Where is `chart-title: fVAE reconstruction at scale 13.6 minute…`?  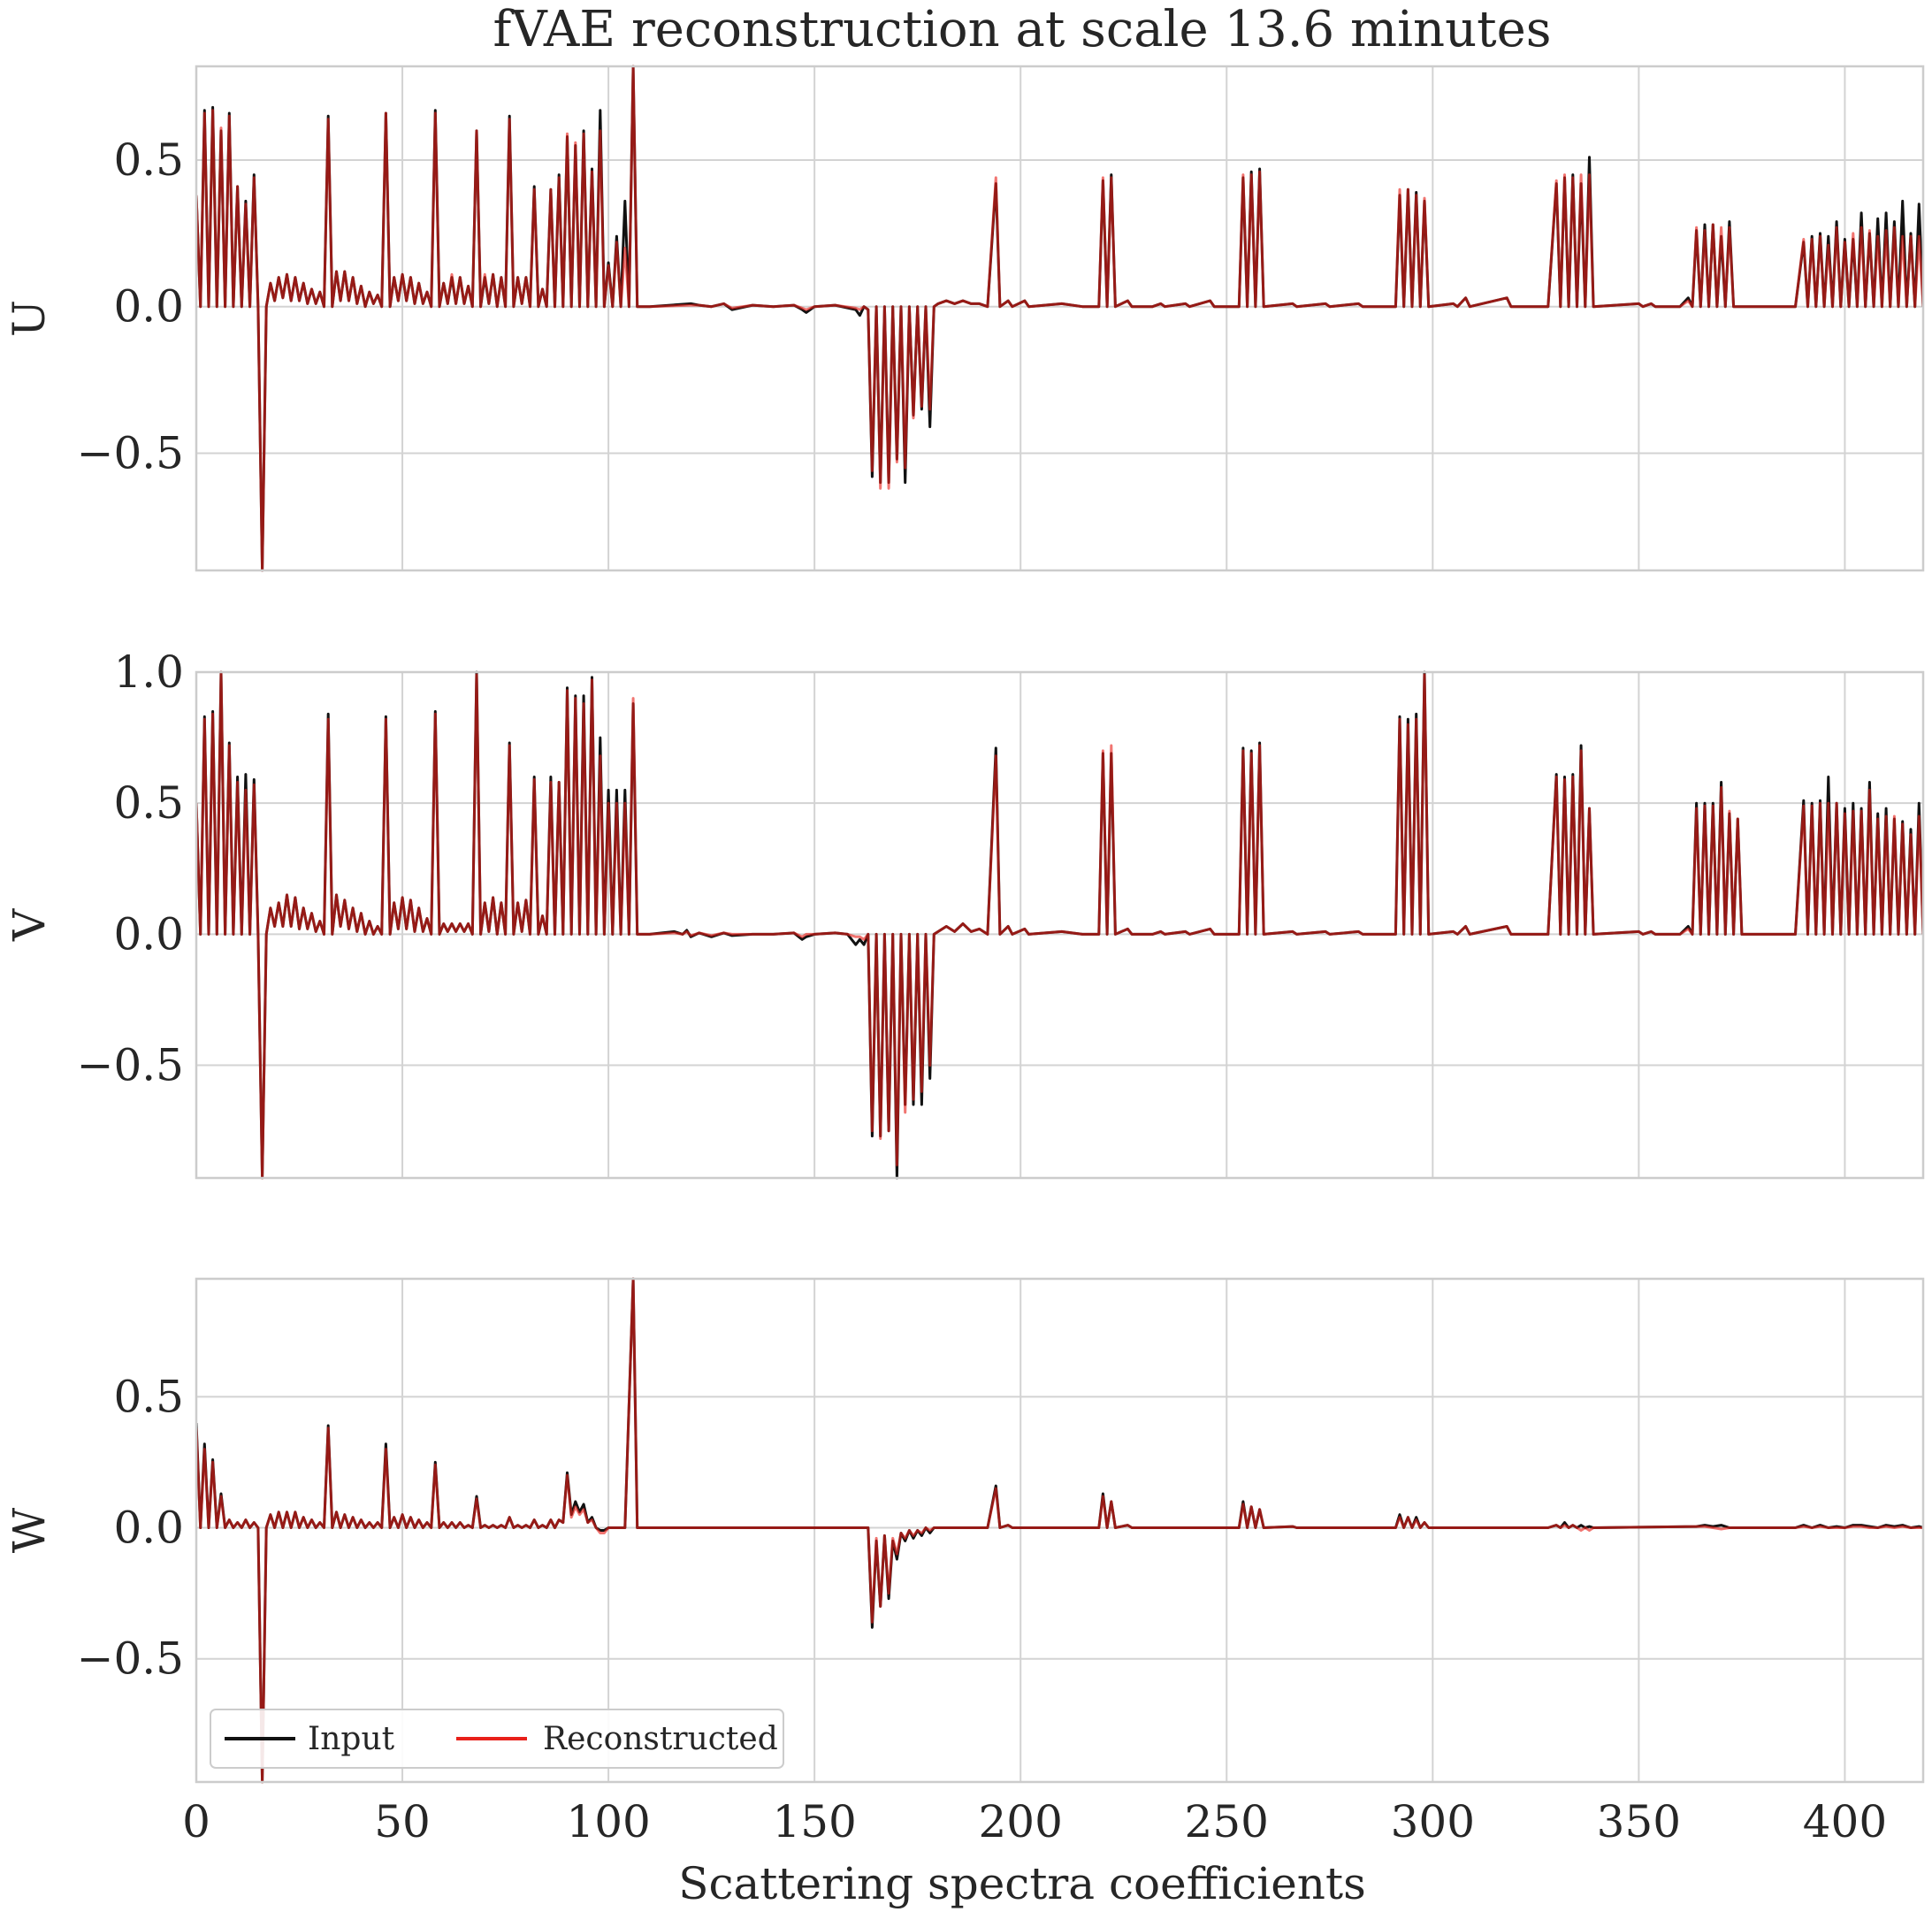 chart-title: fVAE reconstruction at scale 13.6 minute… is located at coordinates (1022, 29).